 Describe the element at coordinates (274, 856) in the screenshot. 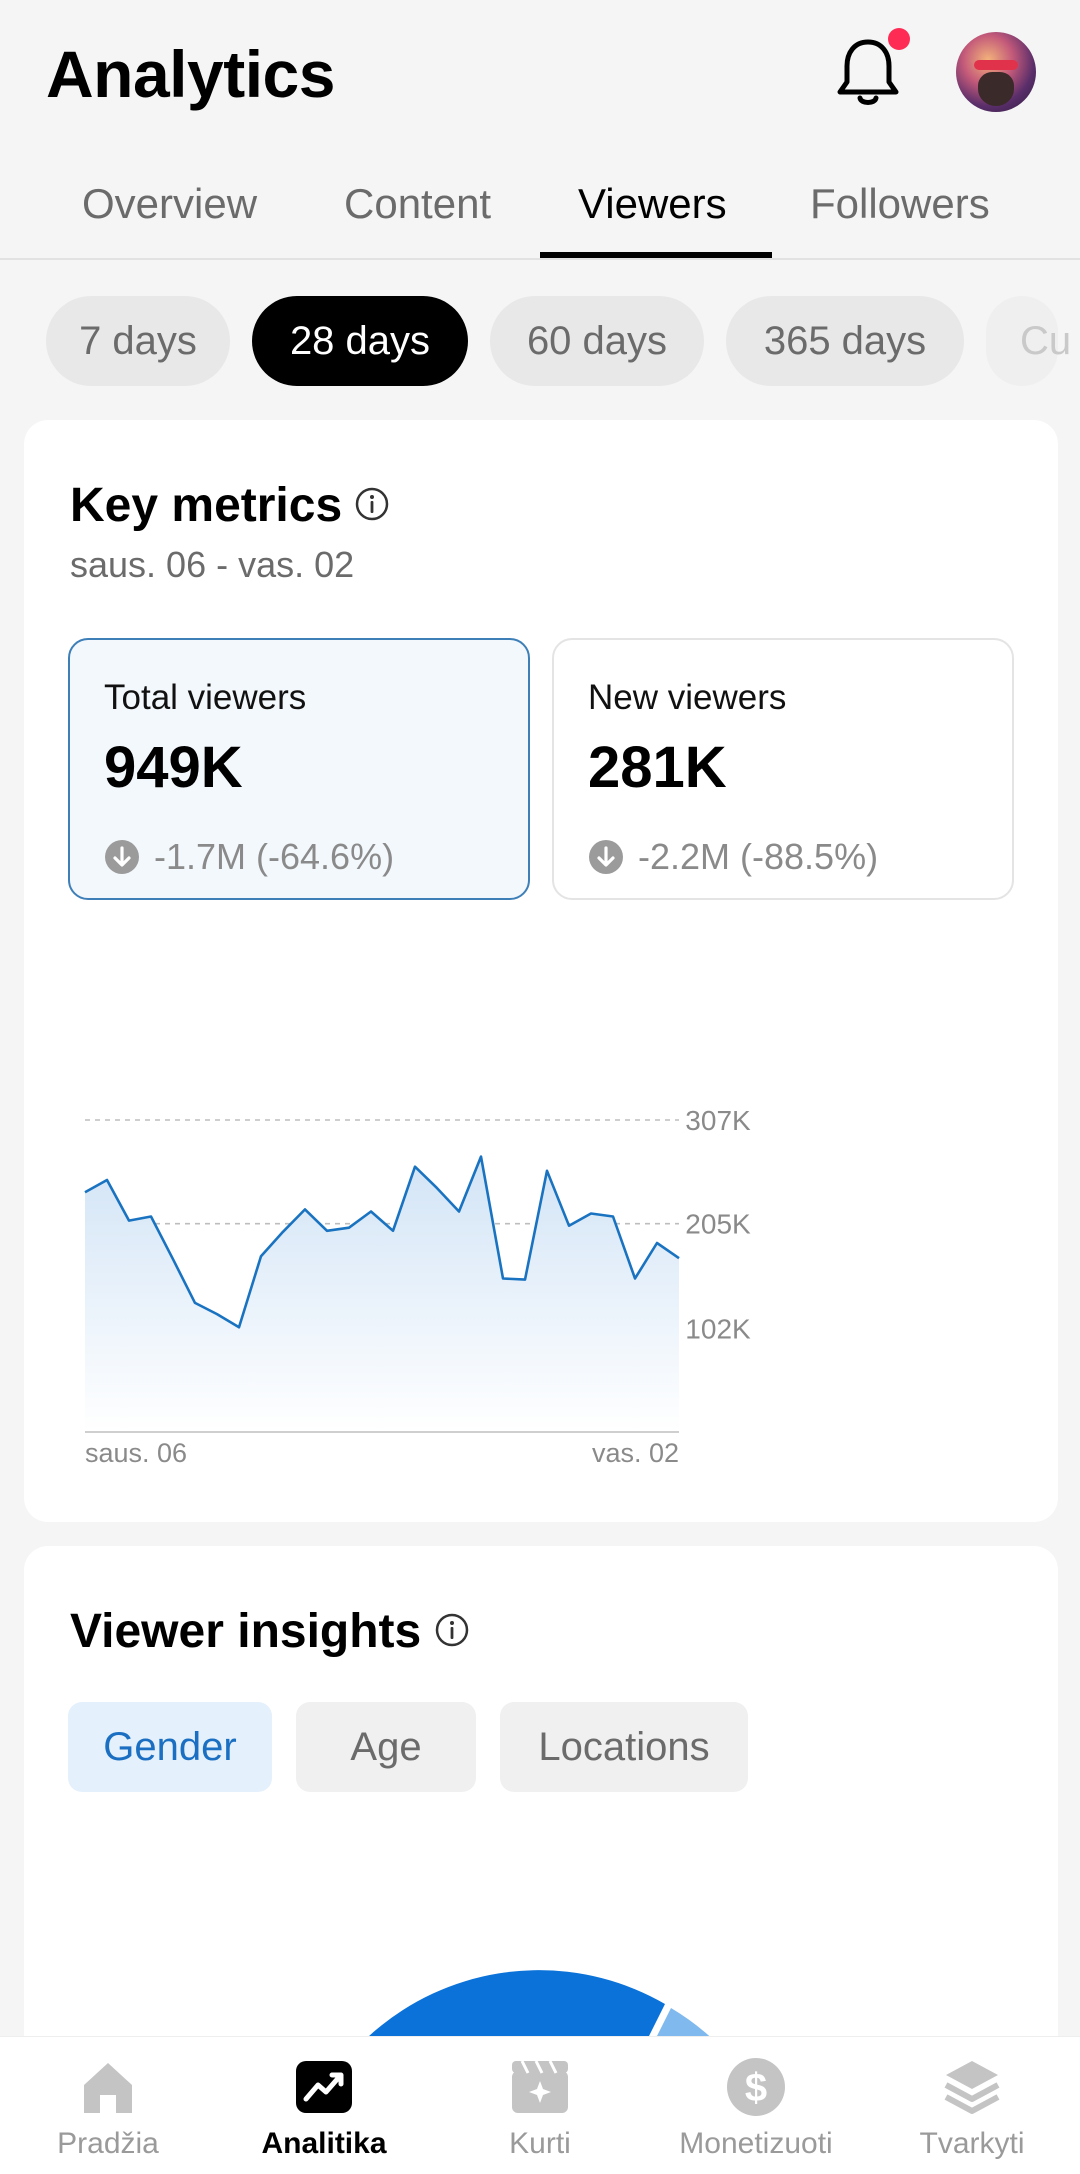

I see `total-viewers-change-text: -1.7M (-64.6%)` at that location.